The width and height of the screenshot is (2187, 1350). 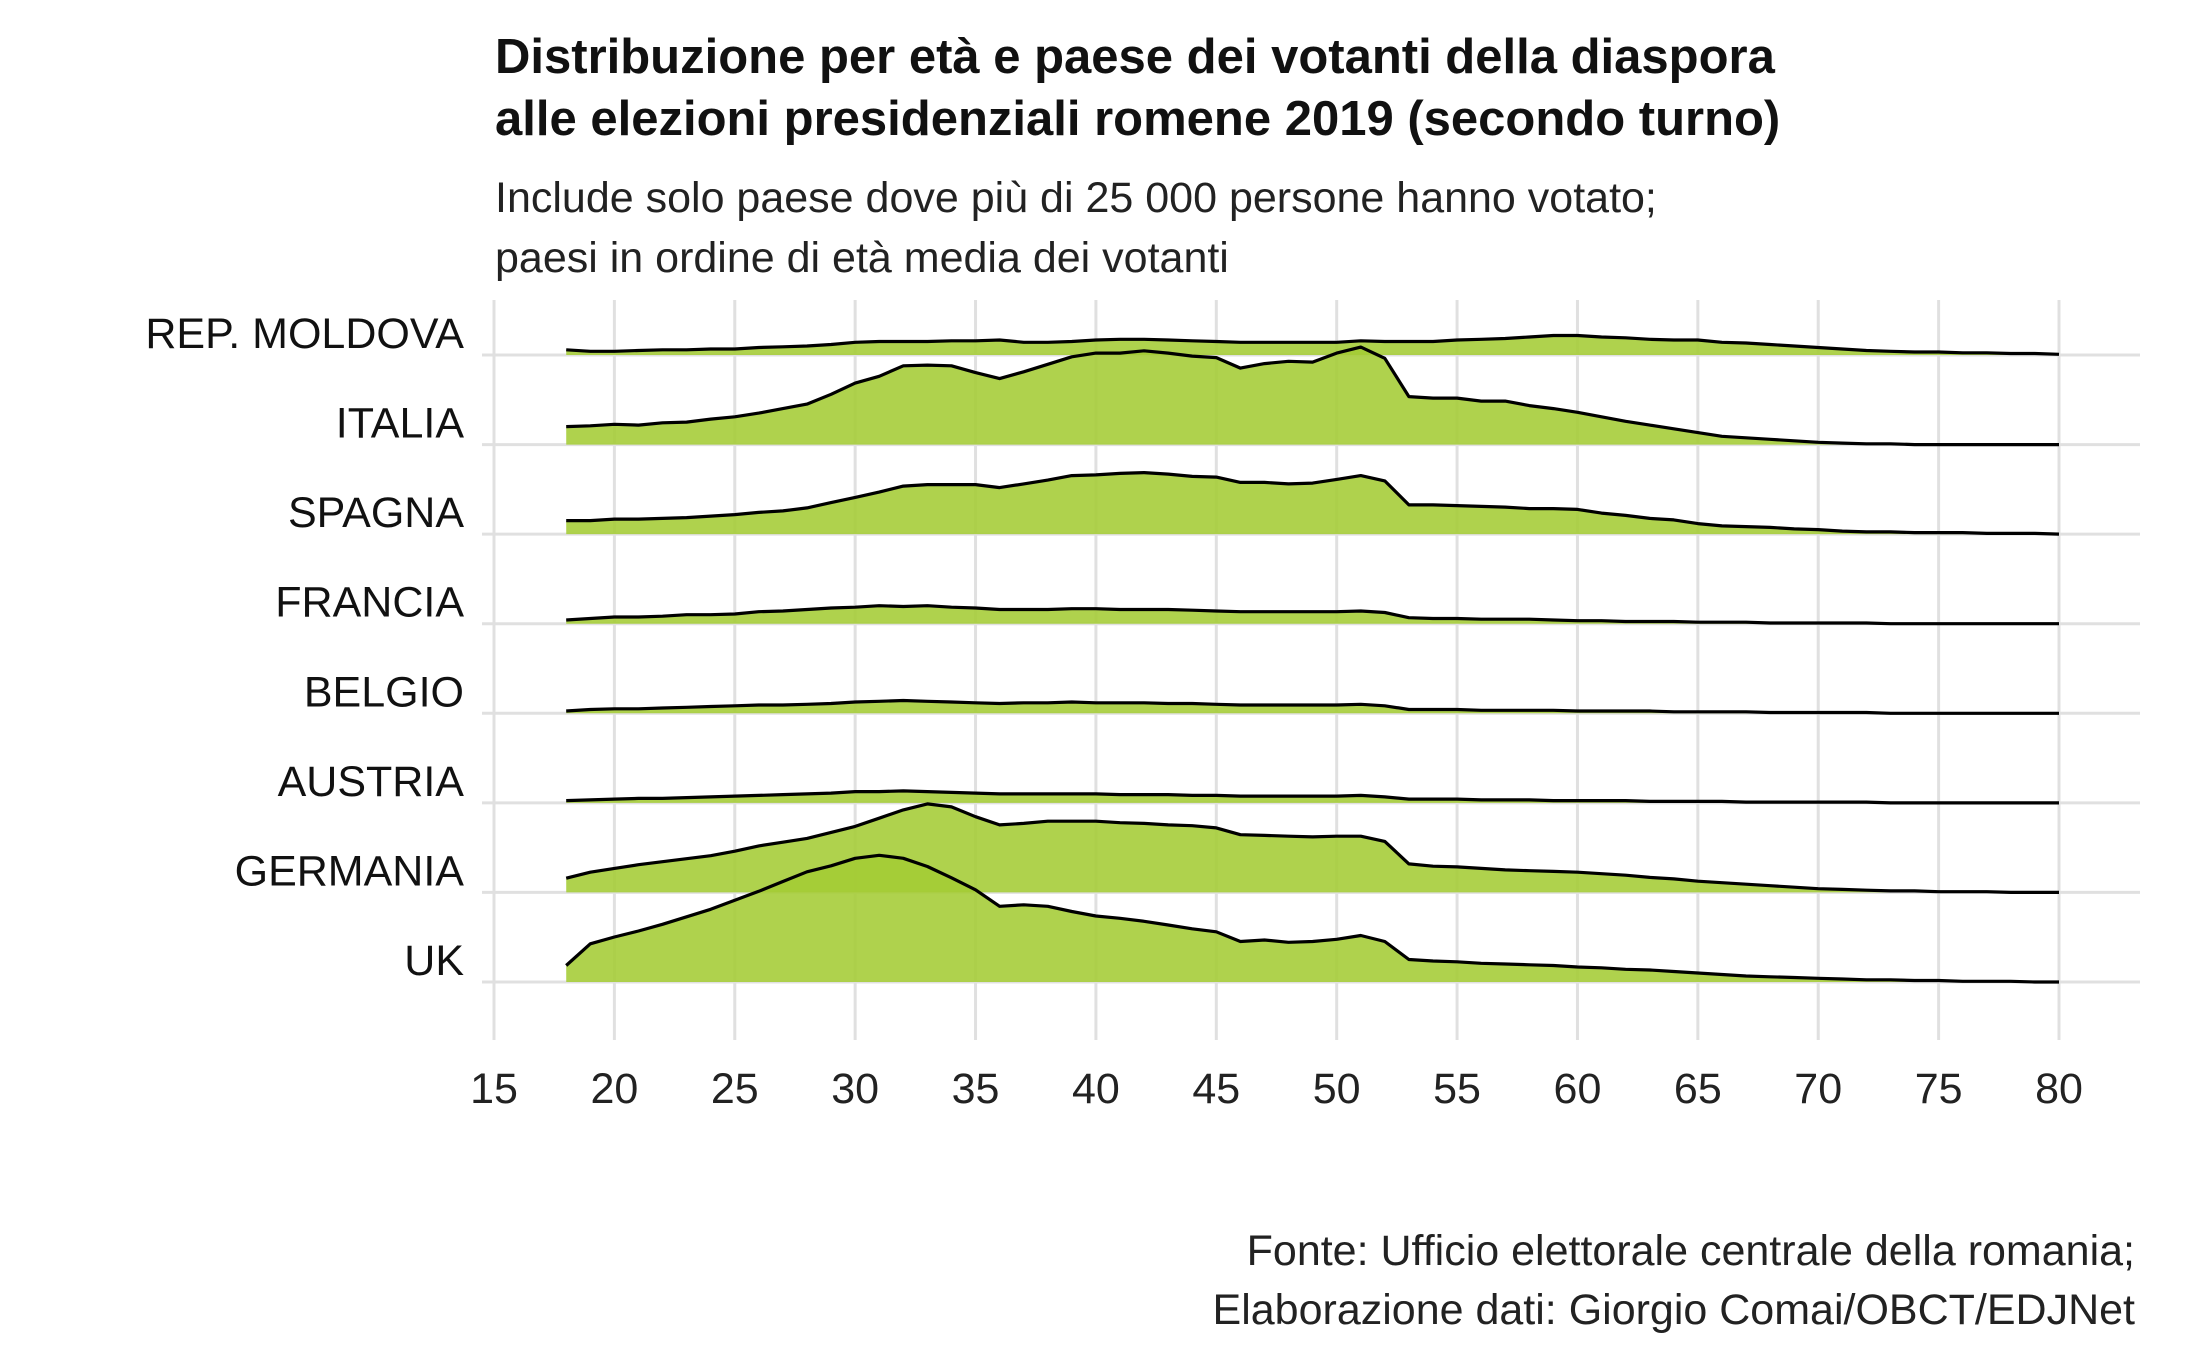 What do you see at coordinates (1276, 1089) in the screenshot?
I see `x-axis-tick-labels: 15 20 25 30 35 40 45 50 55 60 65 70 75 80` at bounding box center [1276, 1089].